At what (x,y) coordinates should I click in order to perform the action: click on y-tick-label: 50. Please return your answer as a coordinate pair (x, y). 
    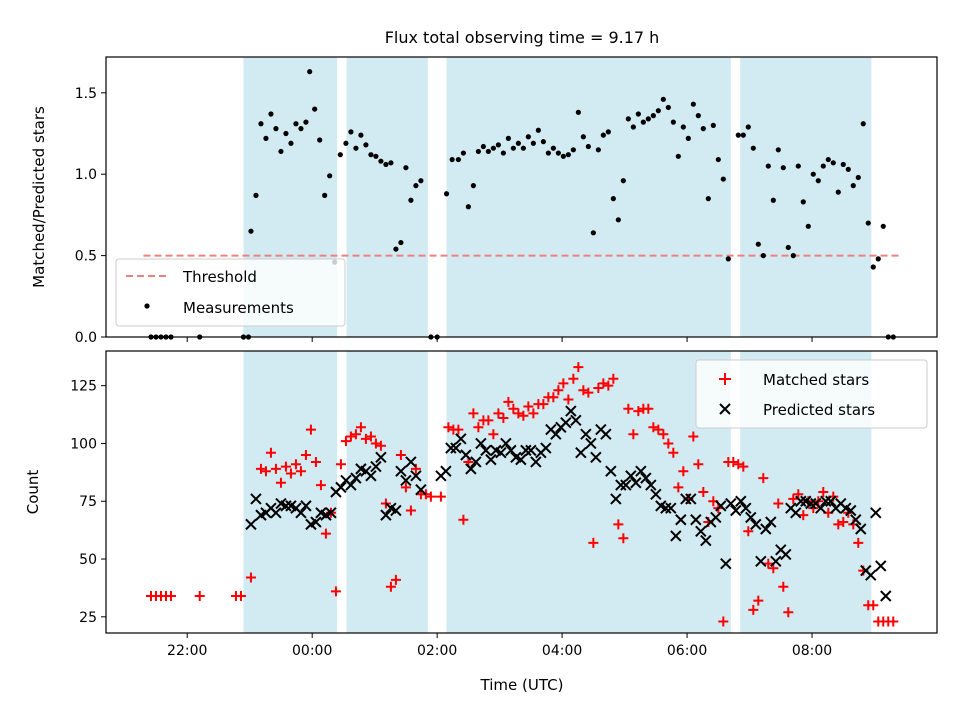
    Looking at the image, I should click on (88, 560).